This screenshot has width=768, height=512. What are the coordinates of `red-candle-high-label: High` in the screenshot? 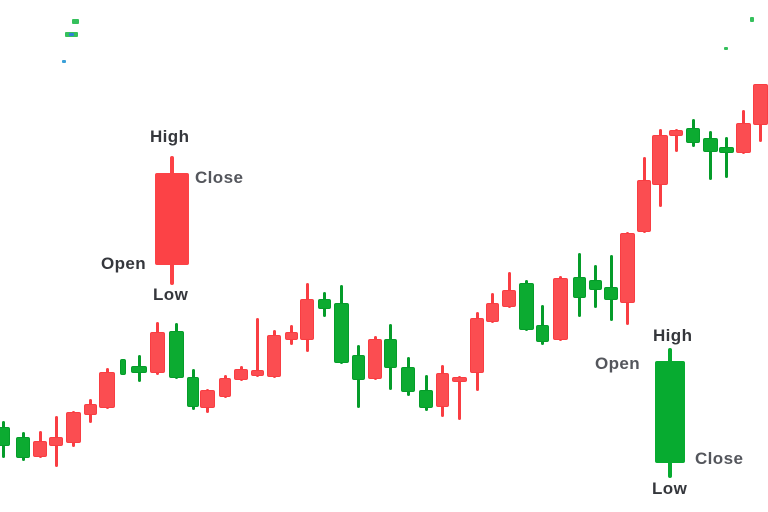 It's located at (170, 136).